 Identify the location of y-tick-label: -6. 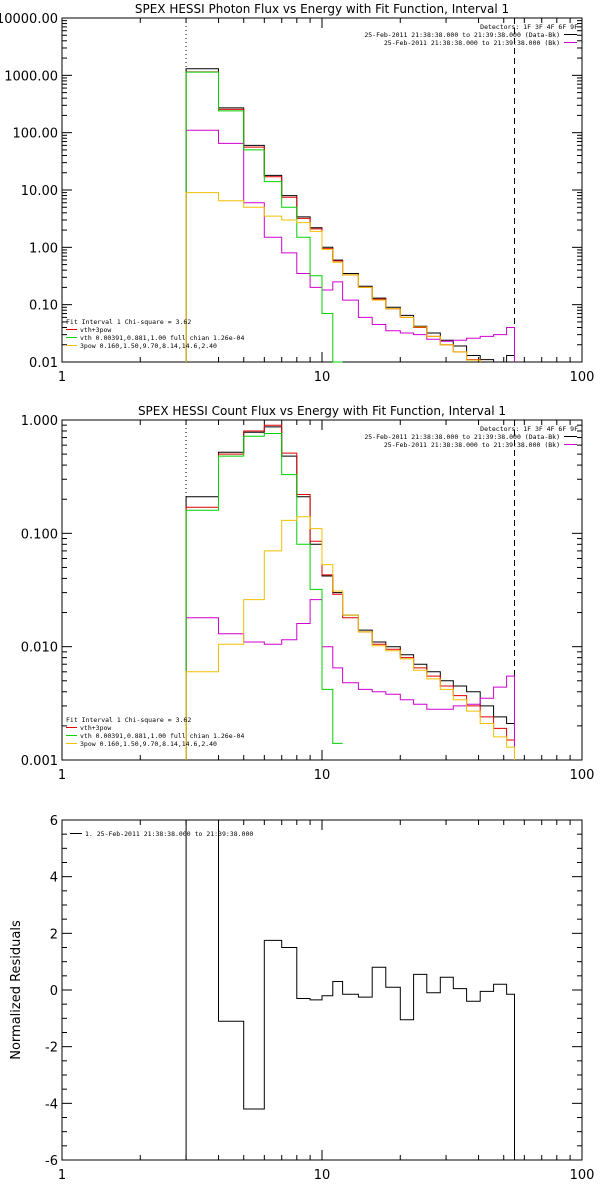
(51, 1161).